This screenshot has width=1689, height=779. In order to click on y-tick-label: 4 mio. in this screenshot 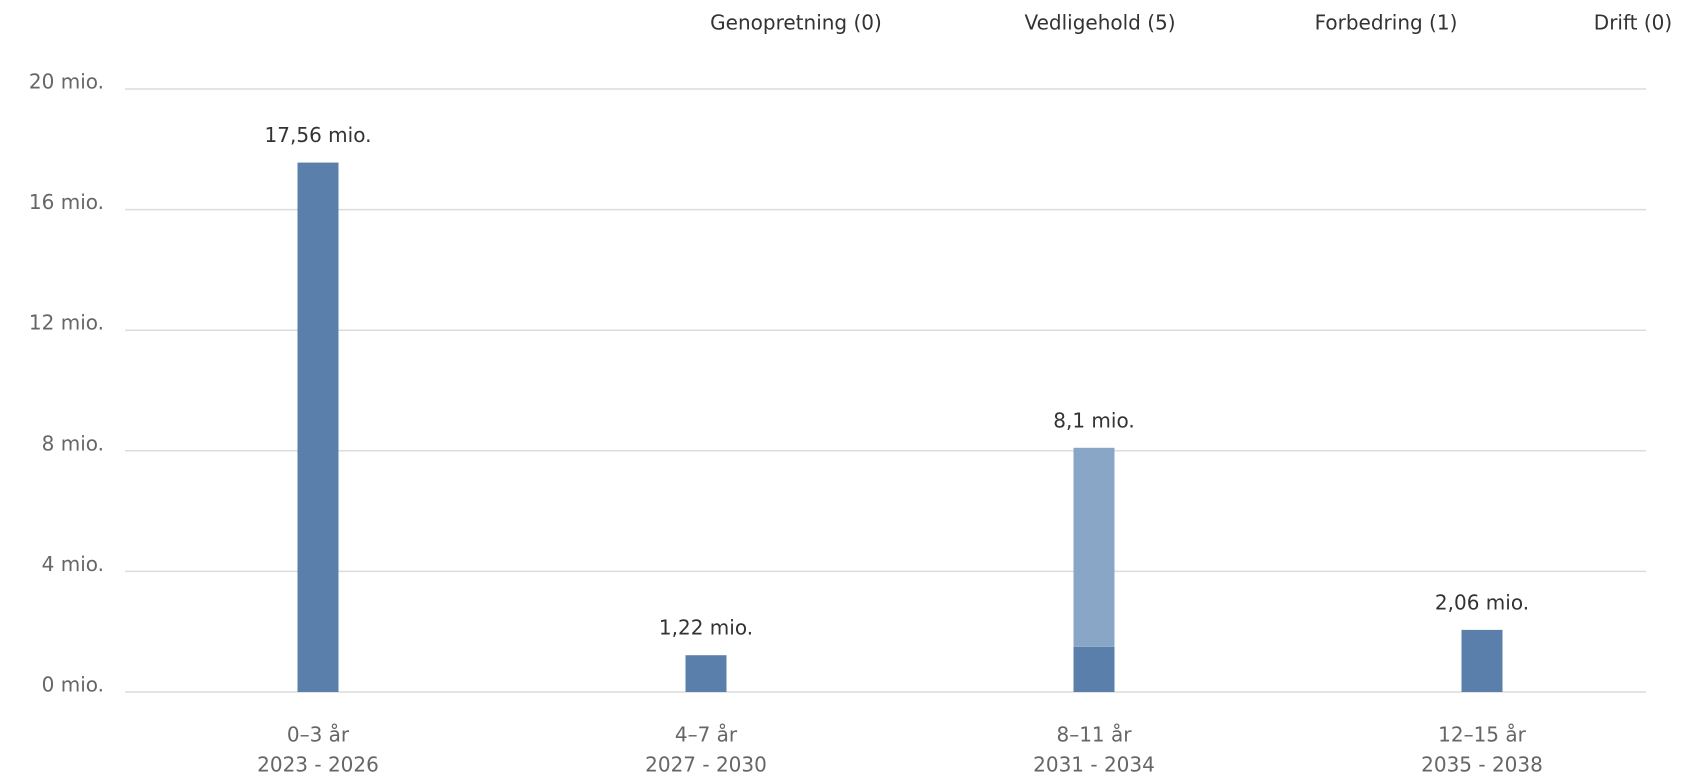, I will do `click(73, 564)`.